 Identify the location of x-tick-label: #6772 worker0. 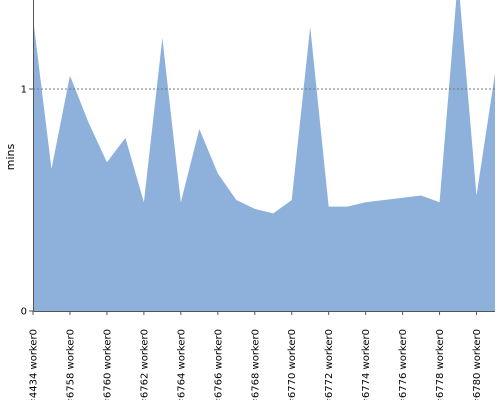
(329, 364).